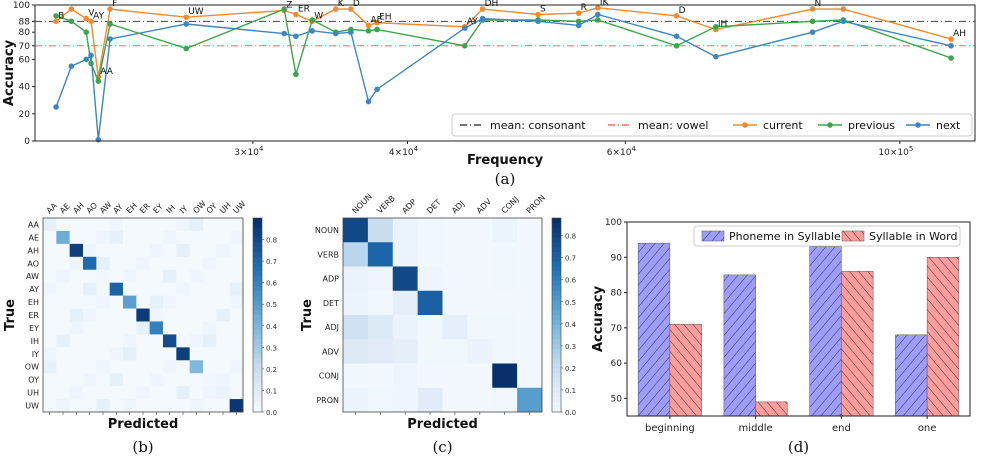 The image size is (981, 457). Describe the element at coordinates (613, 223) in the screenshot. I see `y-tick-label-d-5: 100` at that location.